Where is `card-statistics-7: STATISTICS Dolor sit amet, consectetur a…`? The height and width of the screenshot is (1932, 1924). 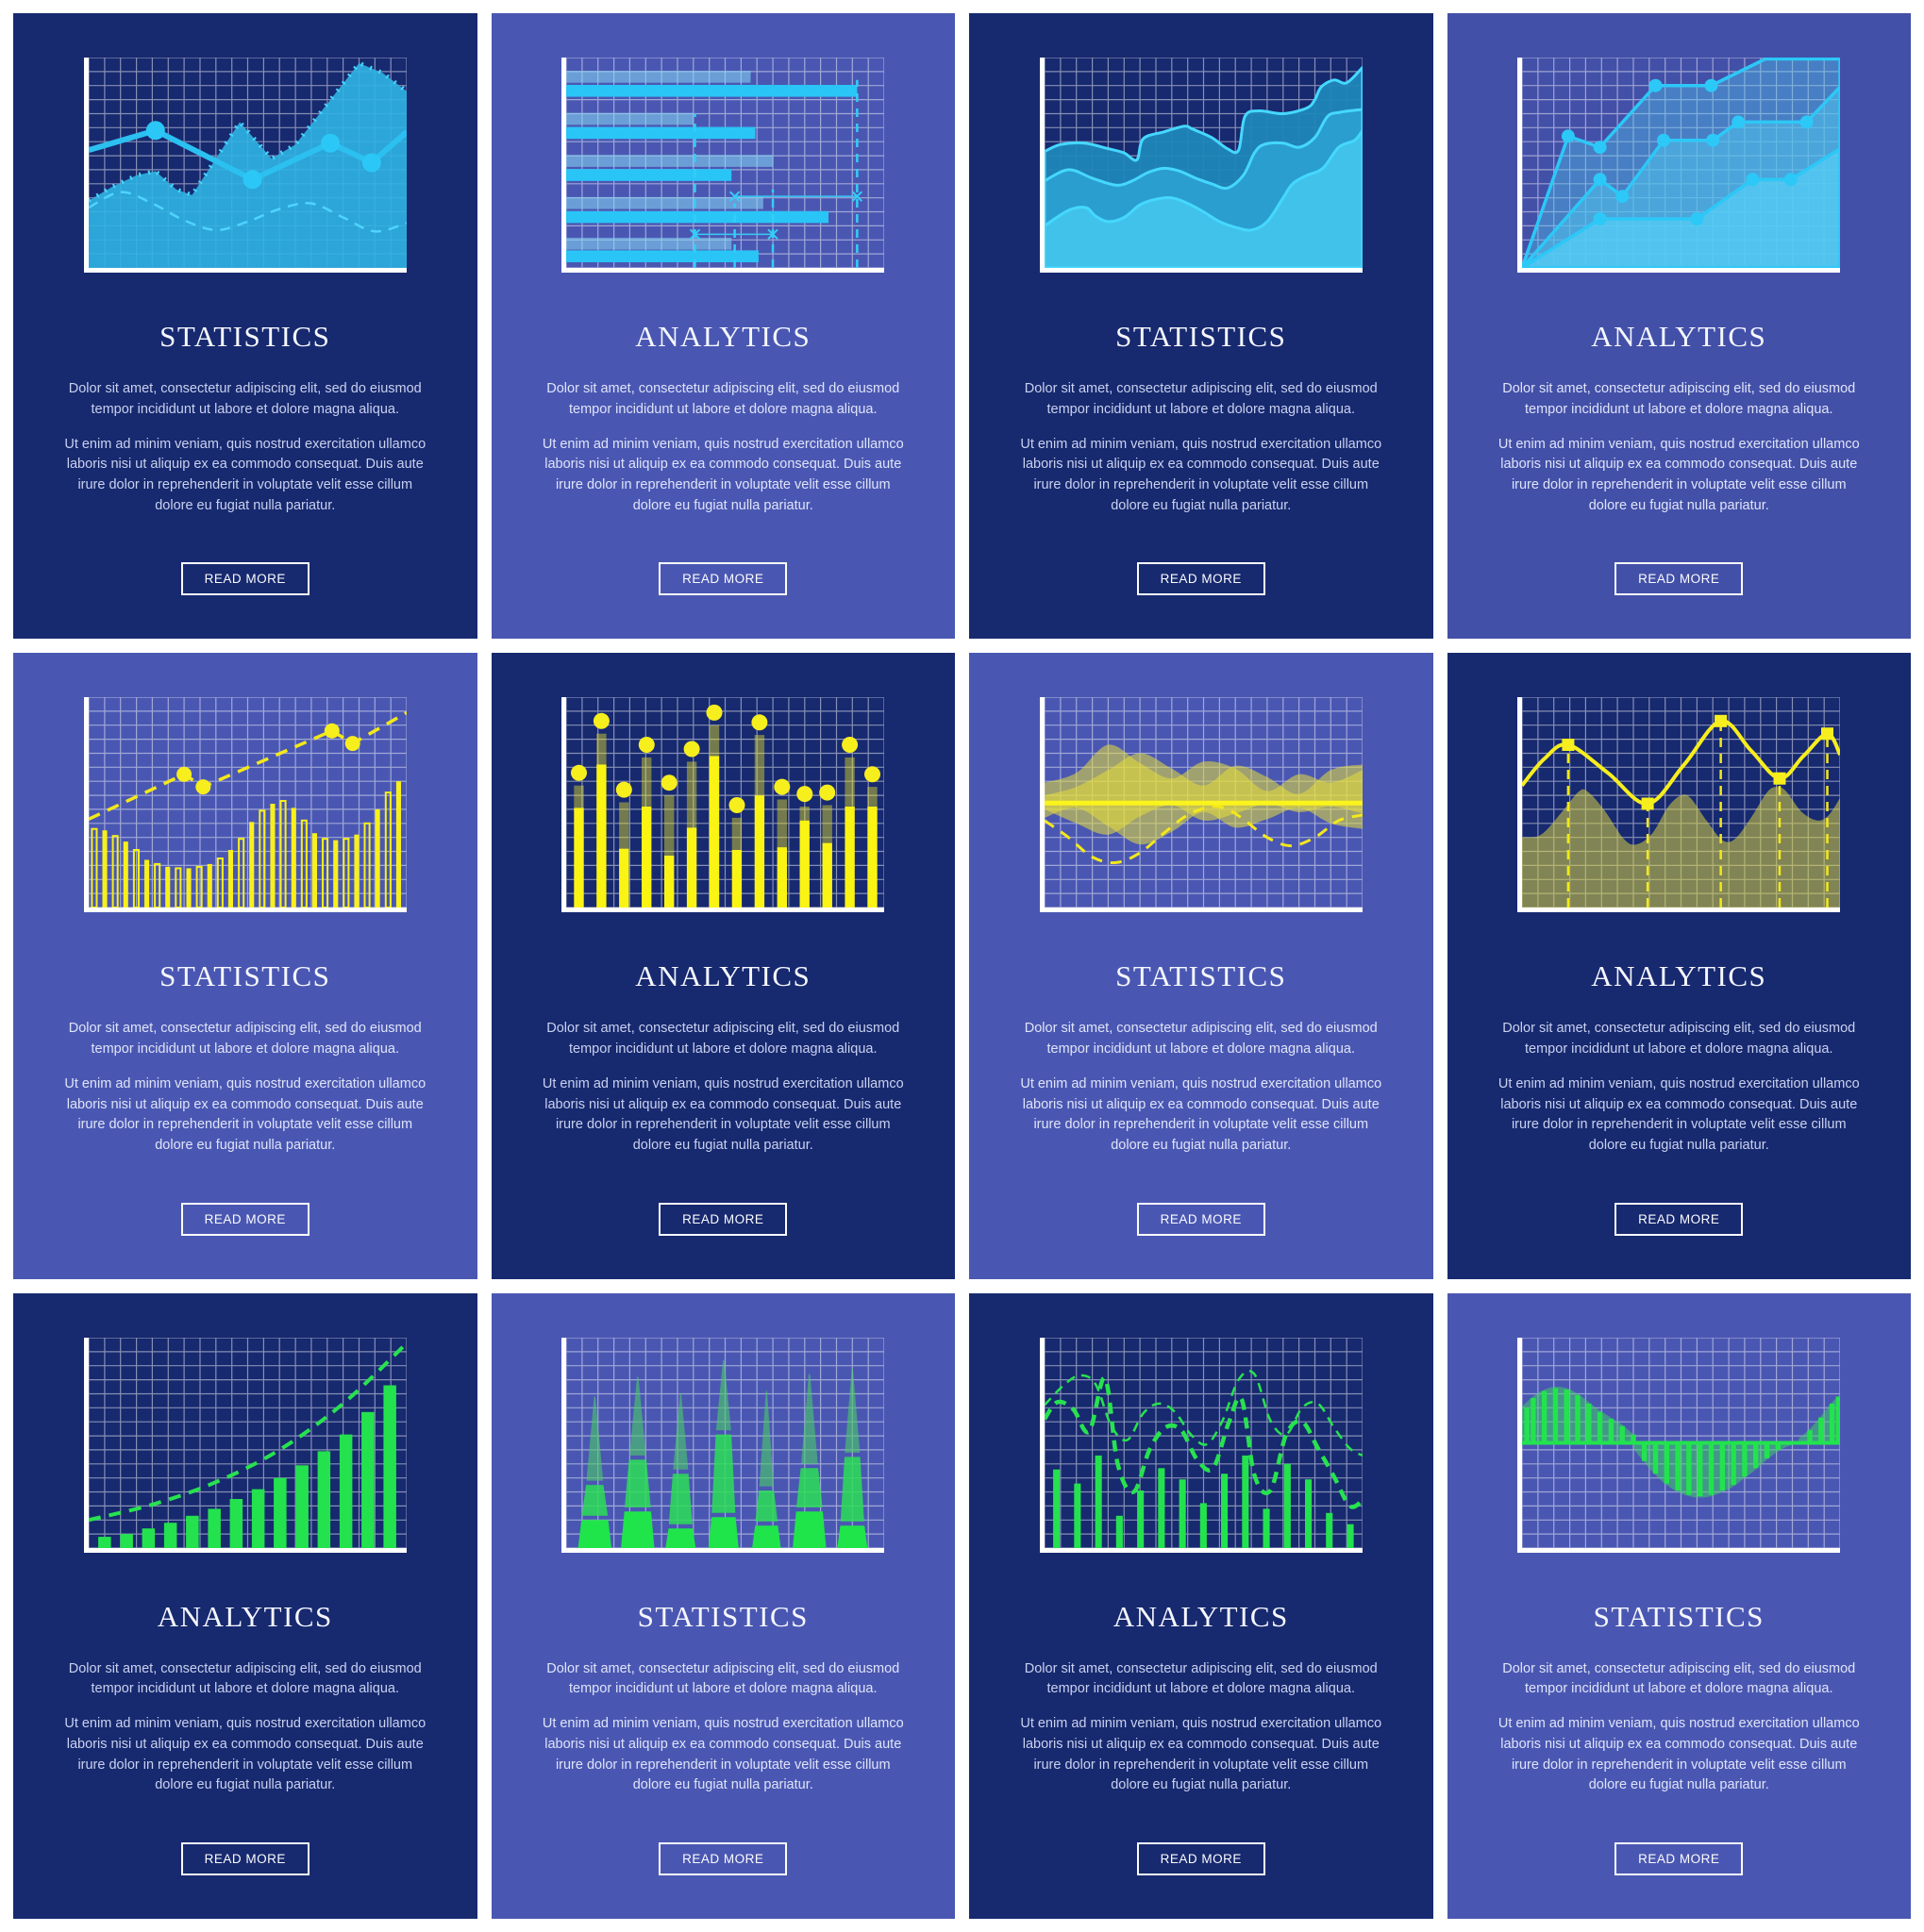
card-statistics-7: STATISTICS Dolor sit amet, consectetur a… is located at coordinates (1201, 966).